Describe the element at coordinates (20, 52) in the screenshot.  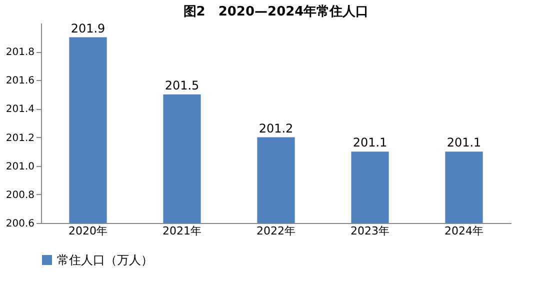
I see `y-tick-label: 201.8` at that location.